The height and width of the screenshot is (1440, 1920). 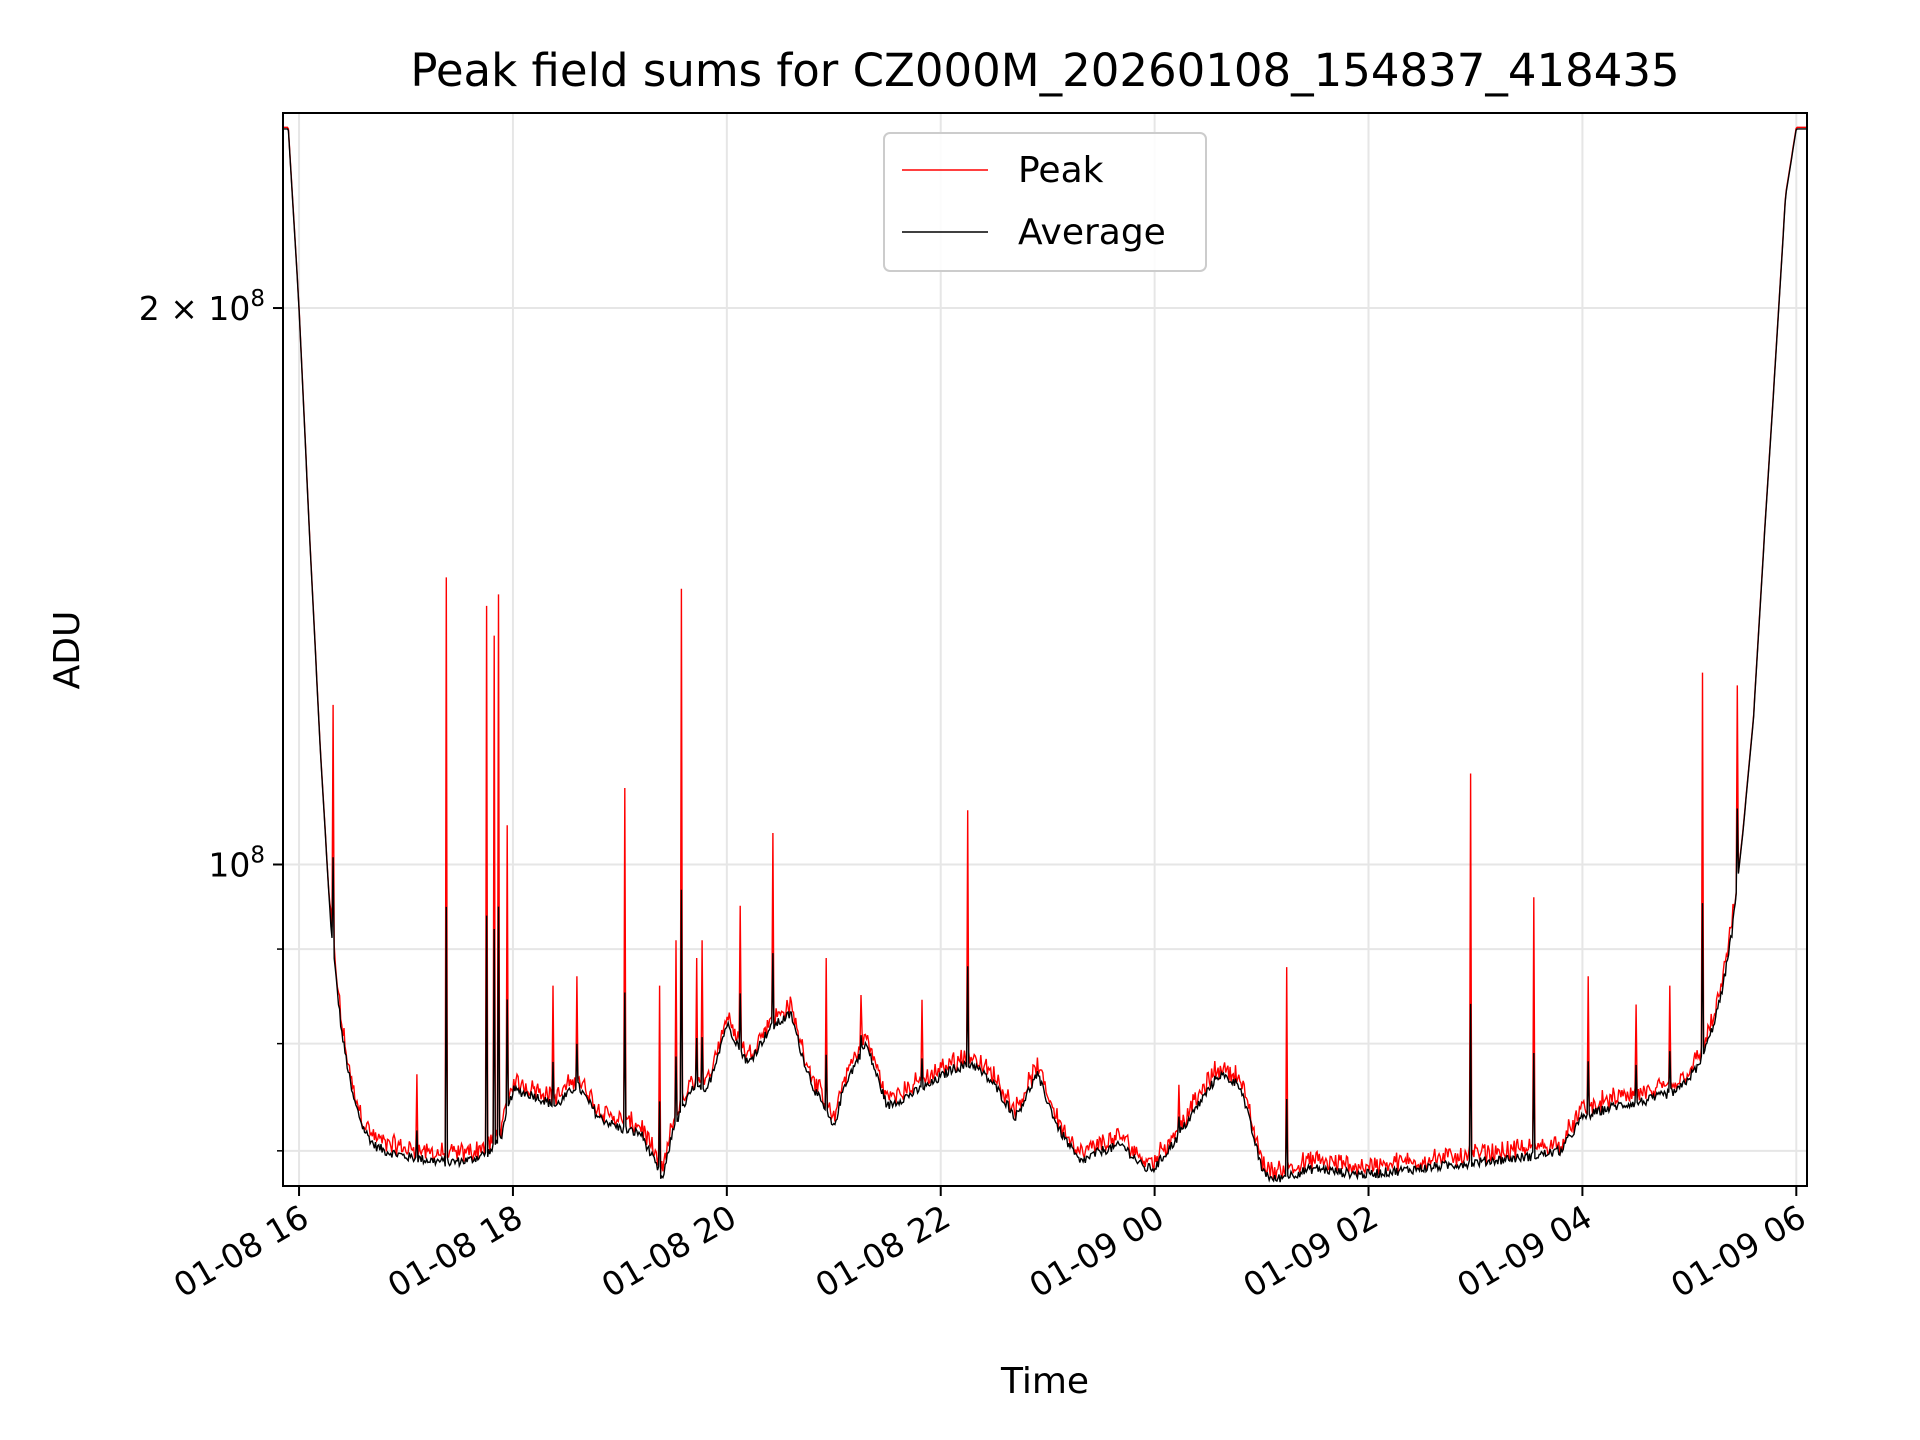 What do you see at coordinates (67, 650) in the screenshot?
I see `y-axis-label: ADU` at bounding box center [67, 650].